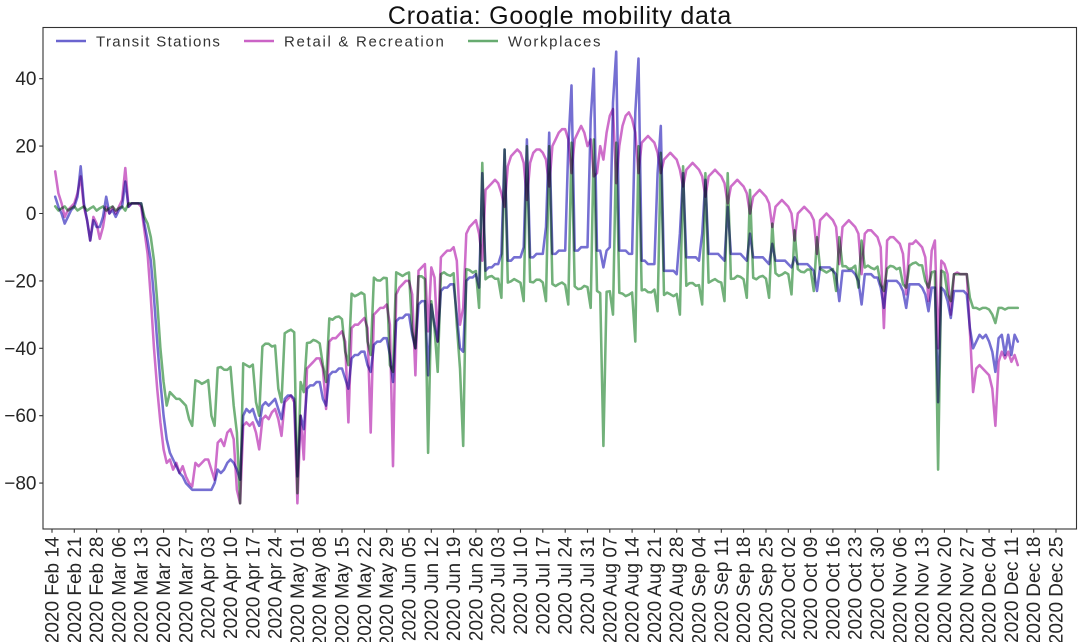  I want to click on svg-text: 2020 Dec 11, so click(1012, 589).